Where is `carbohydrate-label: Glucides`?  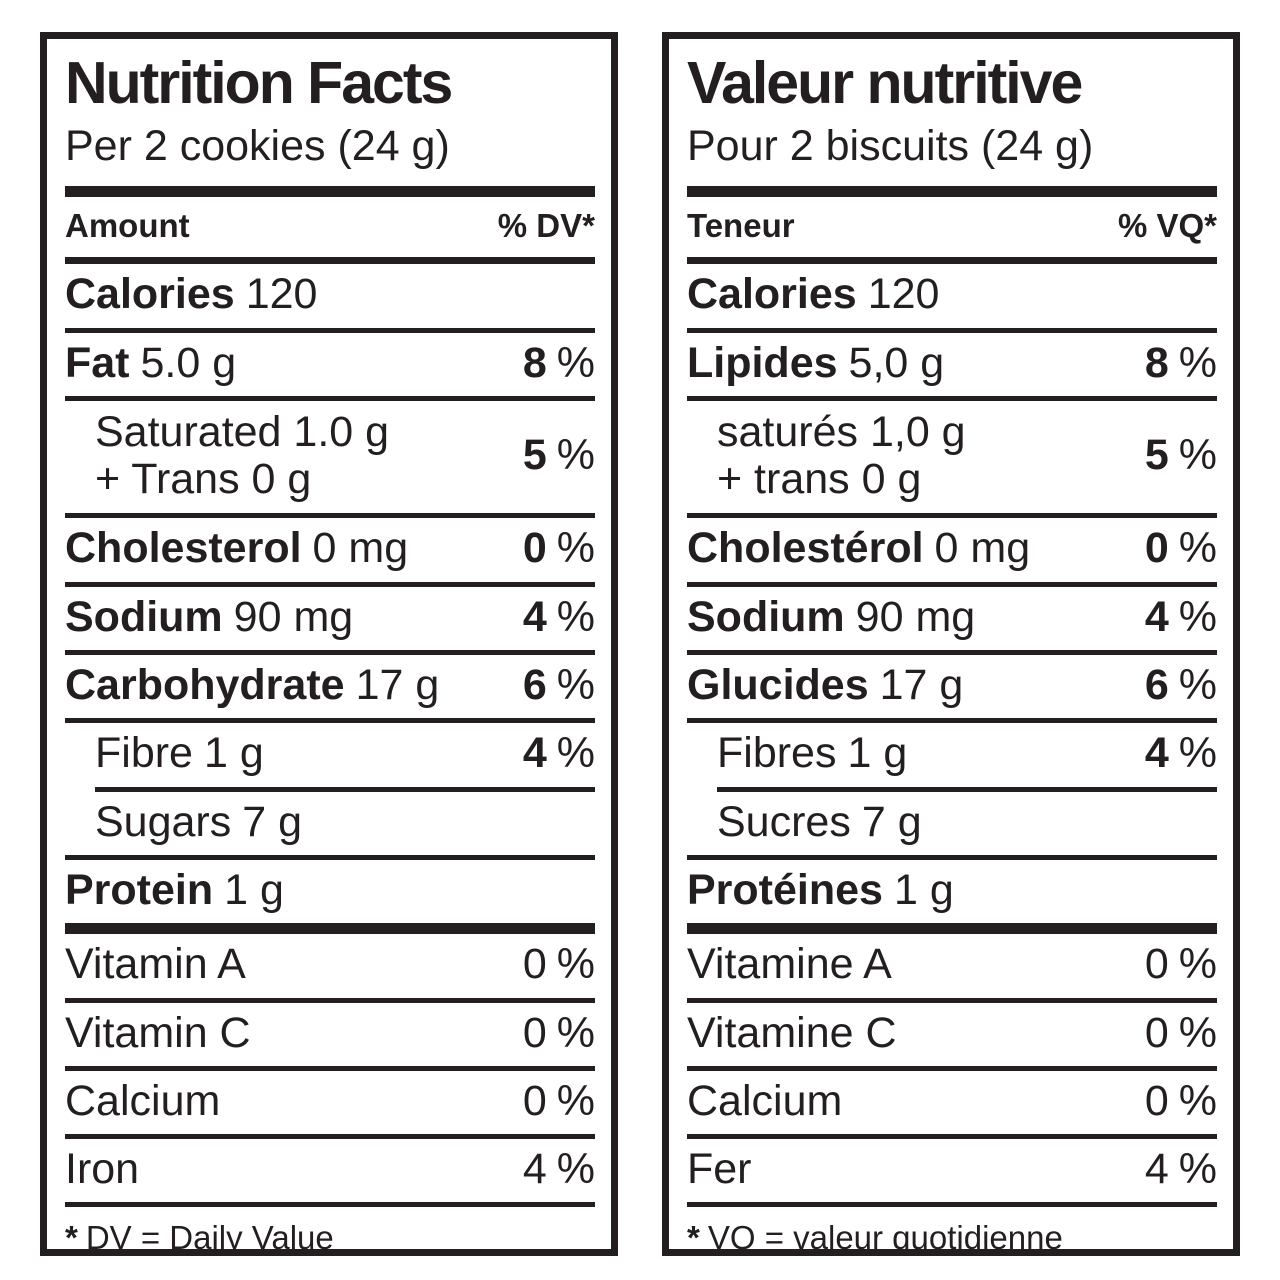 carbohydrate-label: Glucides is located at coordinates (778, 685).